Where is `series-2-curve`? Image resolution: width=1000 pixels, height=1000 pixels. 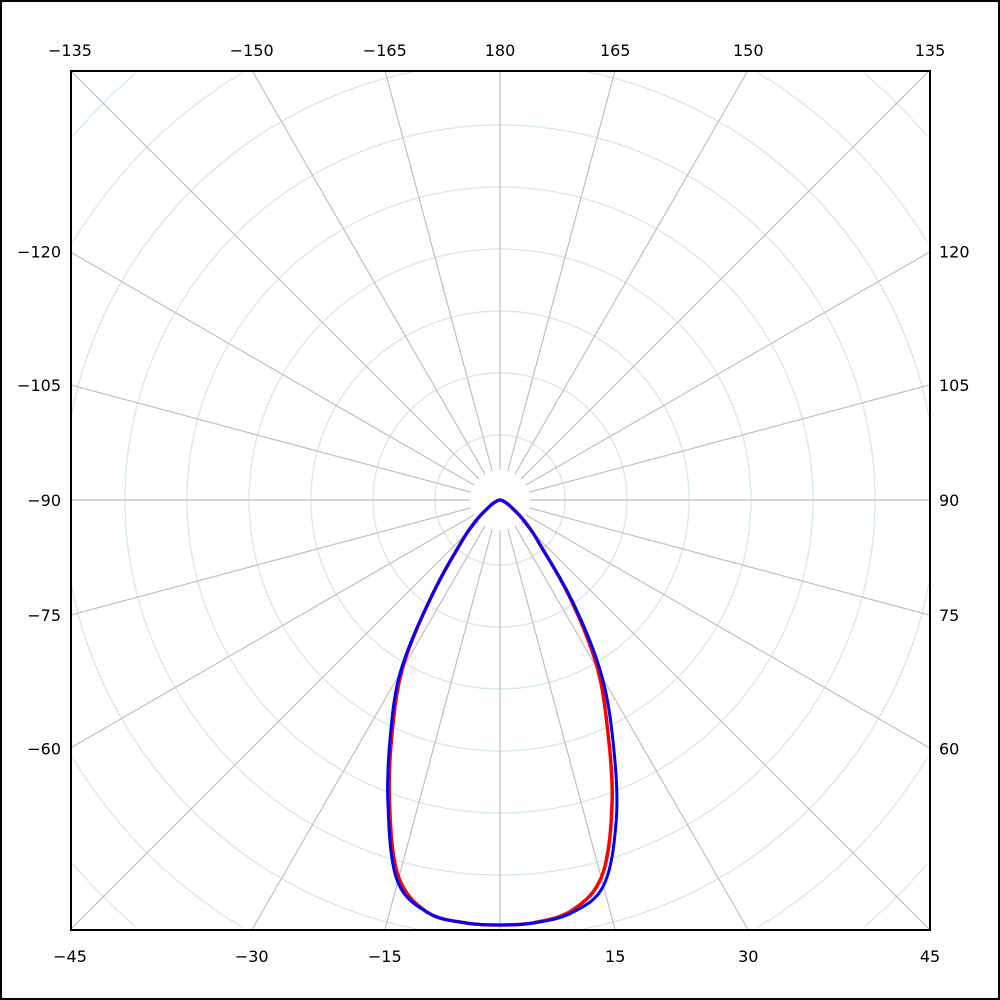
series-2-curve is located at coordinates (502, 712).